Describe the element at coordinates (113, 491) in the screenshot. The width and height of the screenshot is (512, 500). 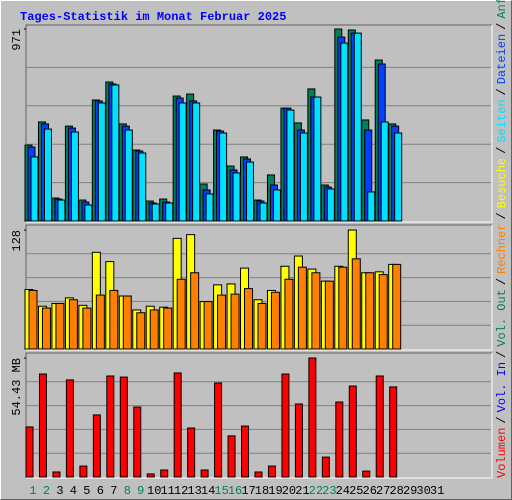
I see `x-tick-label: 7` at that location.